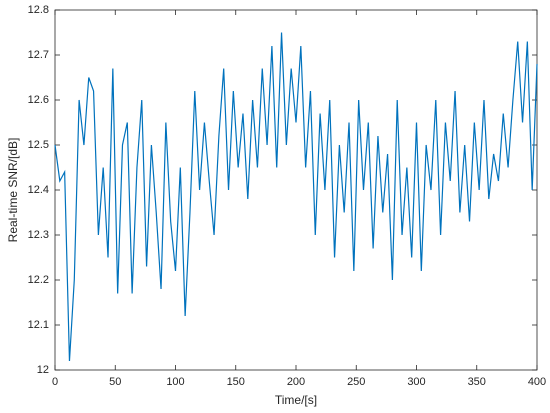 The image size is (550, 413). Describe the element at coordinates (43, 370) in the screenshot. I see `y-tick-label: 12` at that location.